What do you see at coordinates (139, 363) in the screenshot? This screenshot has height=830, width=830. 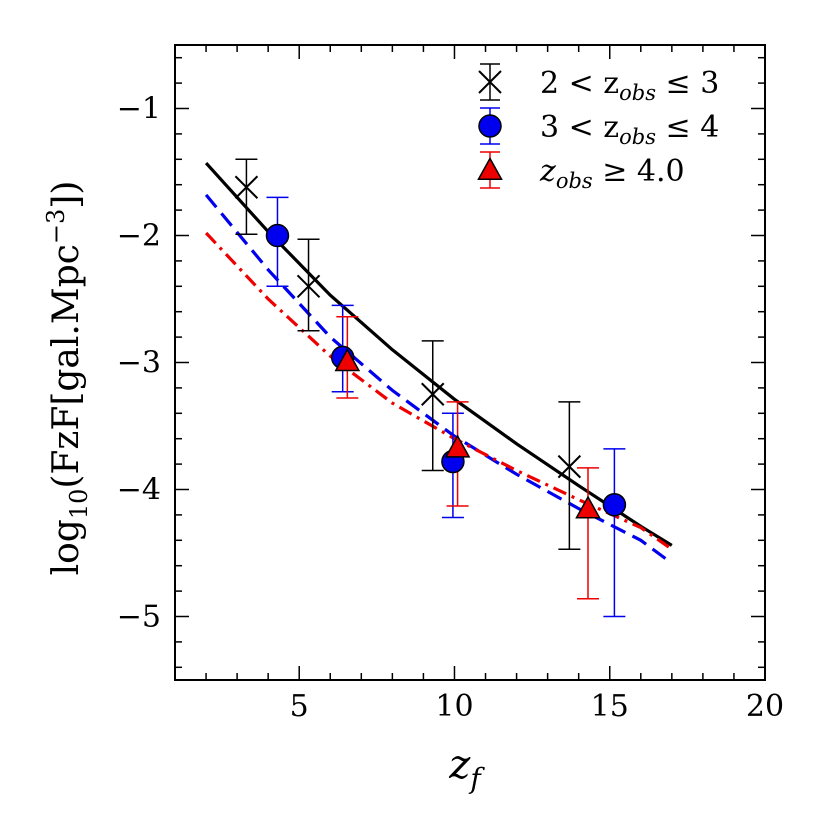 I see `y-tick-label-3: −3` at bounding box center [139, 363].